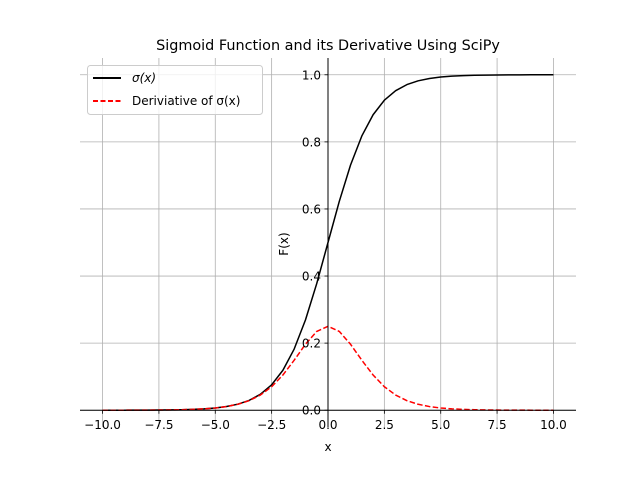  I want to click on x-tick-label: −2.5, so click(271, 425).